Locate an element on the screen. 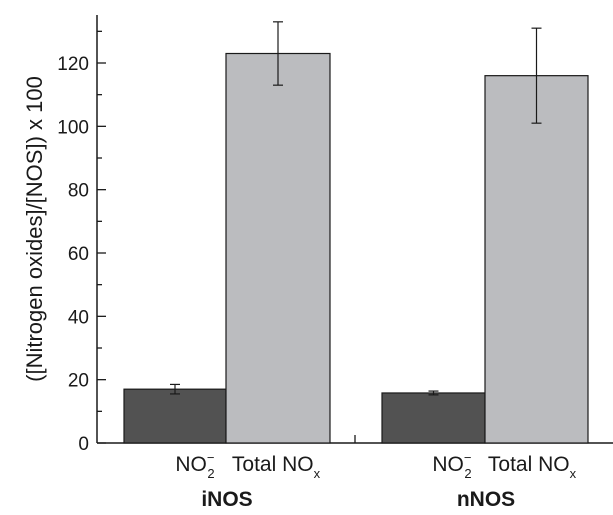 This screenshot has height=515, width=613. y-tick-label: 40 is located at coordinates (78, 317).